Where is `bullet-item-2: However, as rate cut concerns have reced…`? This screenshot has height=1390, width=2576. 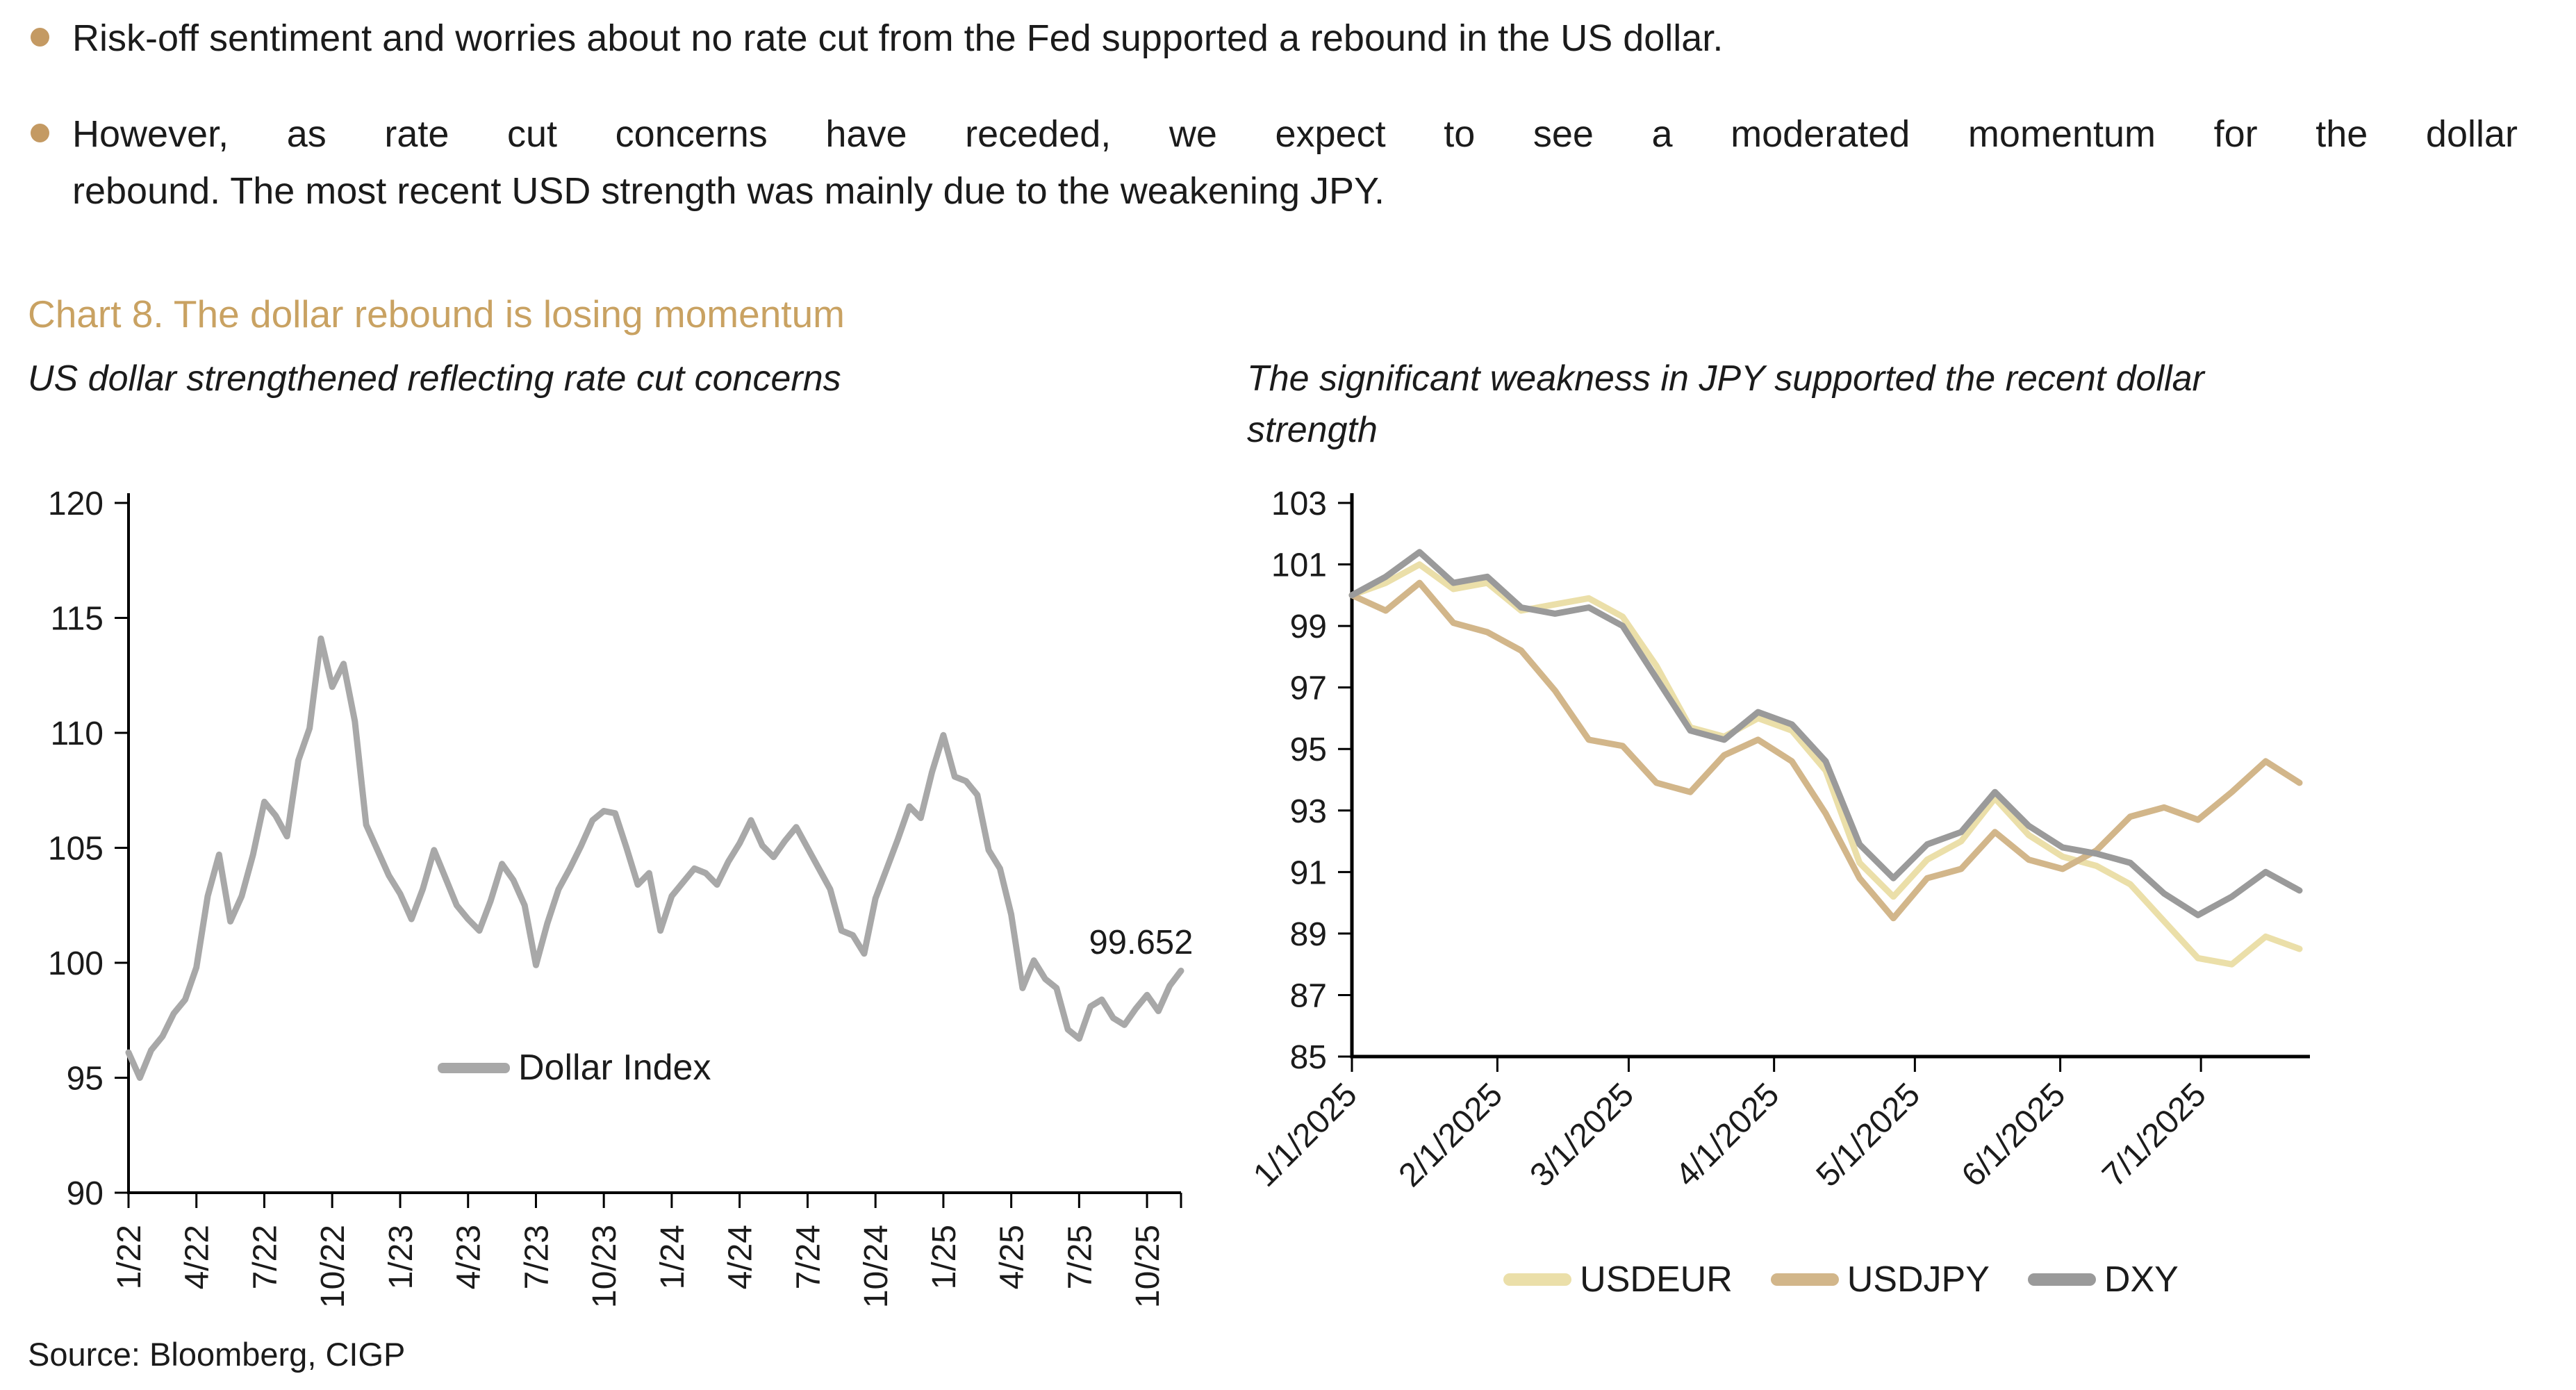 bullet-item-2: However, as rate cut concerns have reced… is located at coordinates (1275, 163).